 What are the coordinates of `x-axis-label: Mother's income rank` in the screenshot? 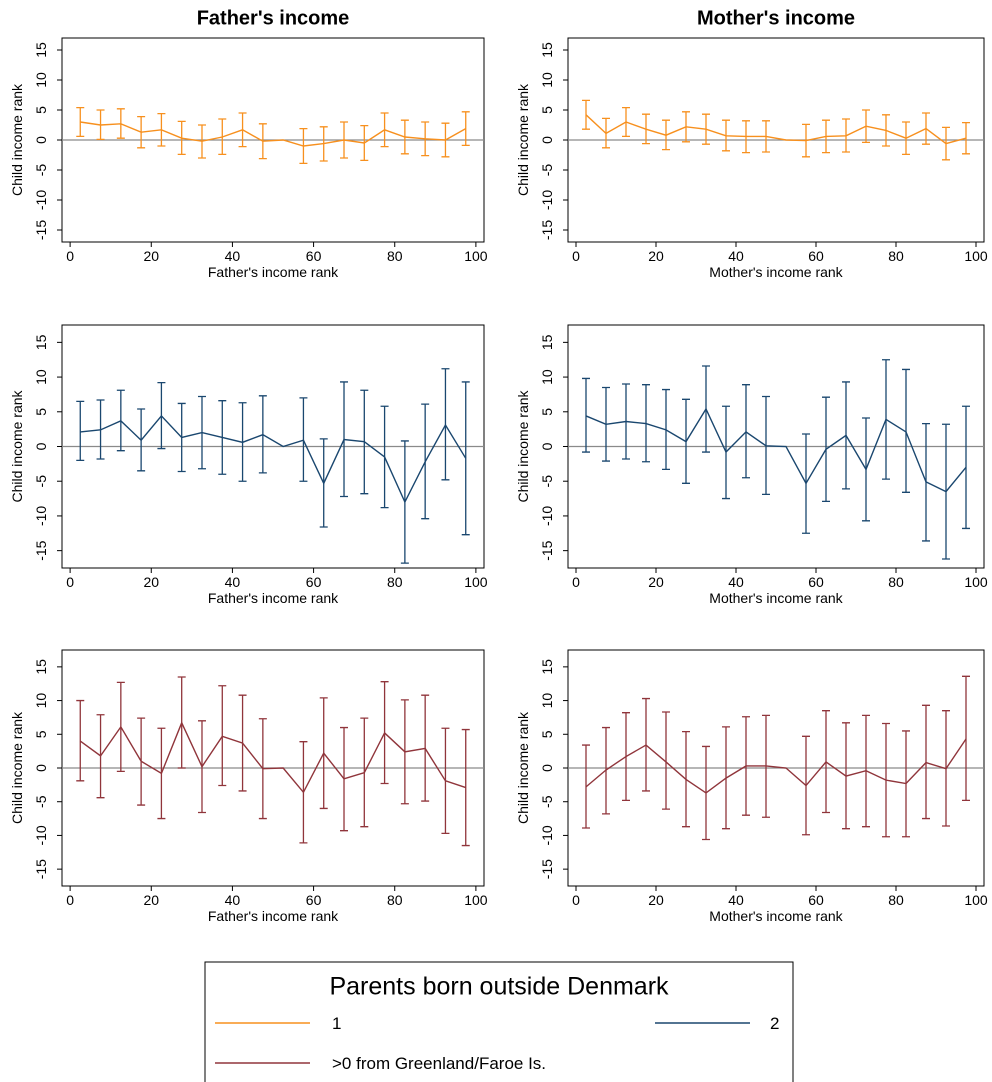 It's located at (776, 916).